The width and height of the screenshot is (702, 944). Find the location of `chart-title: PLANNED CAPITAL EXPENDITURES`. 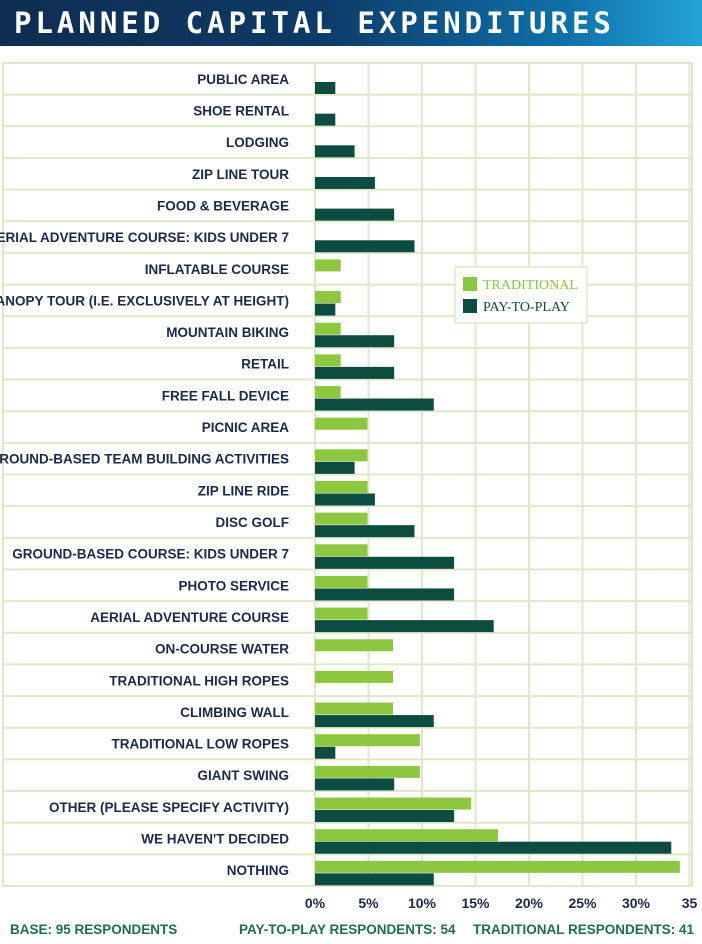

chart-title: PLANNED CAPITAL EXPENDITURES is located at coordinates (314, 23).